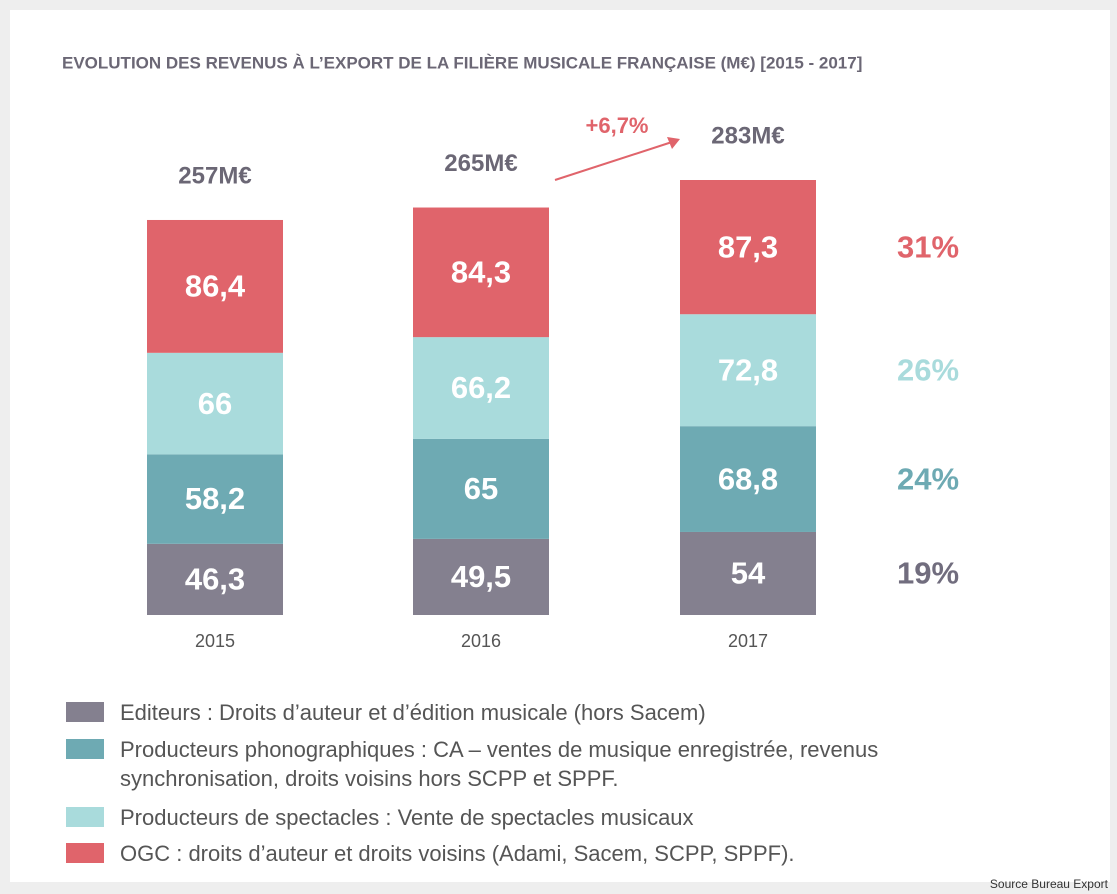 The height and width of the screenshot is (894, 1117). What do you see at coordinates (480, 163) in the screenshot?
I see `total-label: 265M€` at bounding box center [480, 163].